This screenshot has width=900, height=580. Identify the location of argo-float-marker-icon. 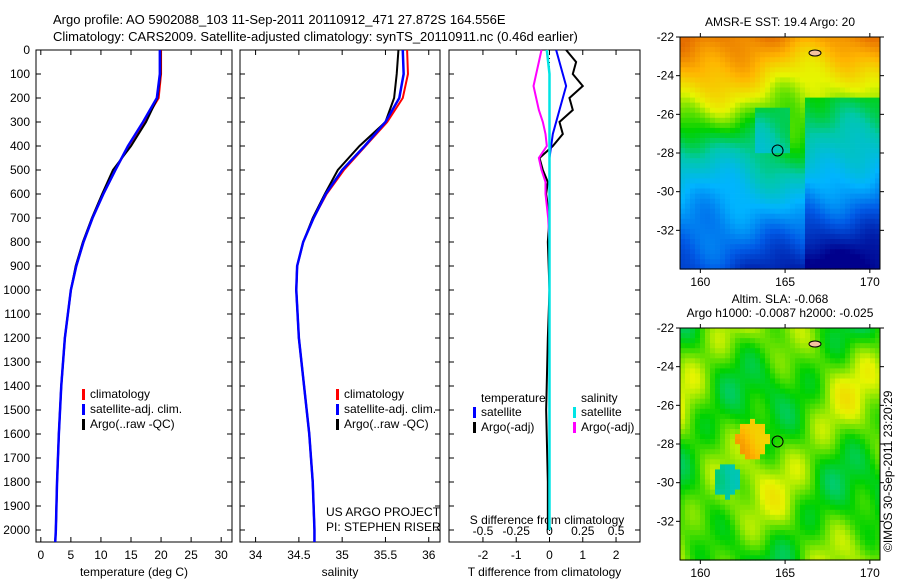
(777, 150).